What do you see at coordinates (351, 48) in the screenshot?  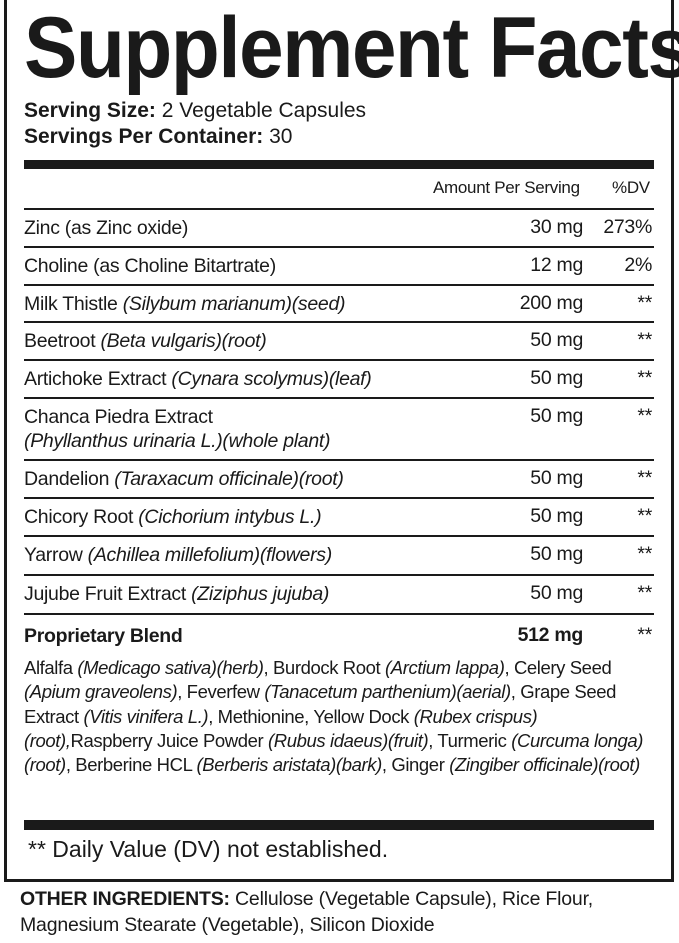 I see `panel-title: Supplement Facts` at bounding box center [351, 48].